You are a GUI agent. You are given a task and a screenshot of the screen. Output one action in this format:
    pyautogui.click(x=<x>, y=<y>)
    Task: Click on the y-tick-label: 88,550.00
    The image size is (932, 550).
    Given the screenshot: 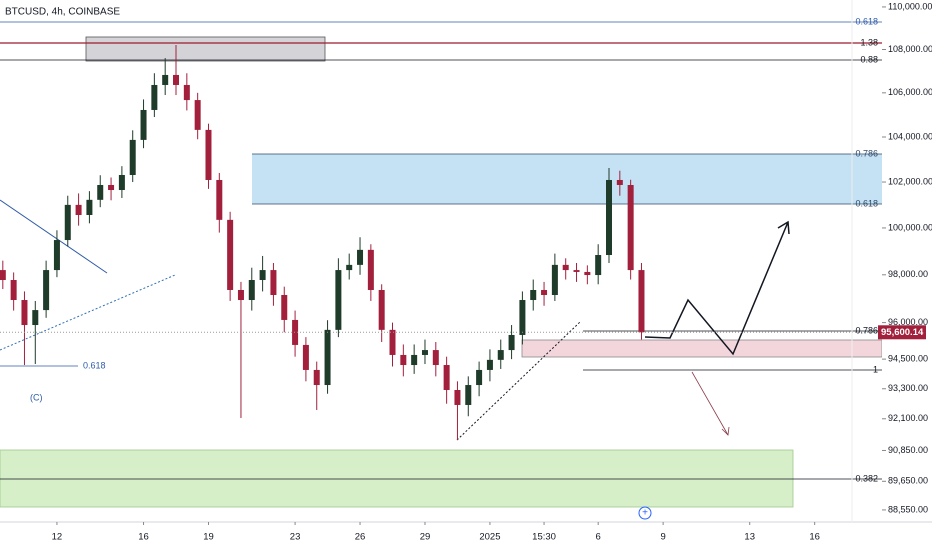 What is the action you would take?
    pyautogui.click(x=908, y=509)
    